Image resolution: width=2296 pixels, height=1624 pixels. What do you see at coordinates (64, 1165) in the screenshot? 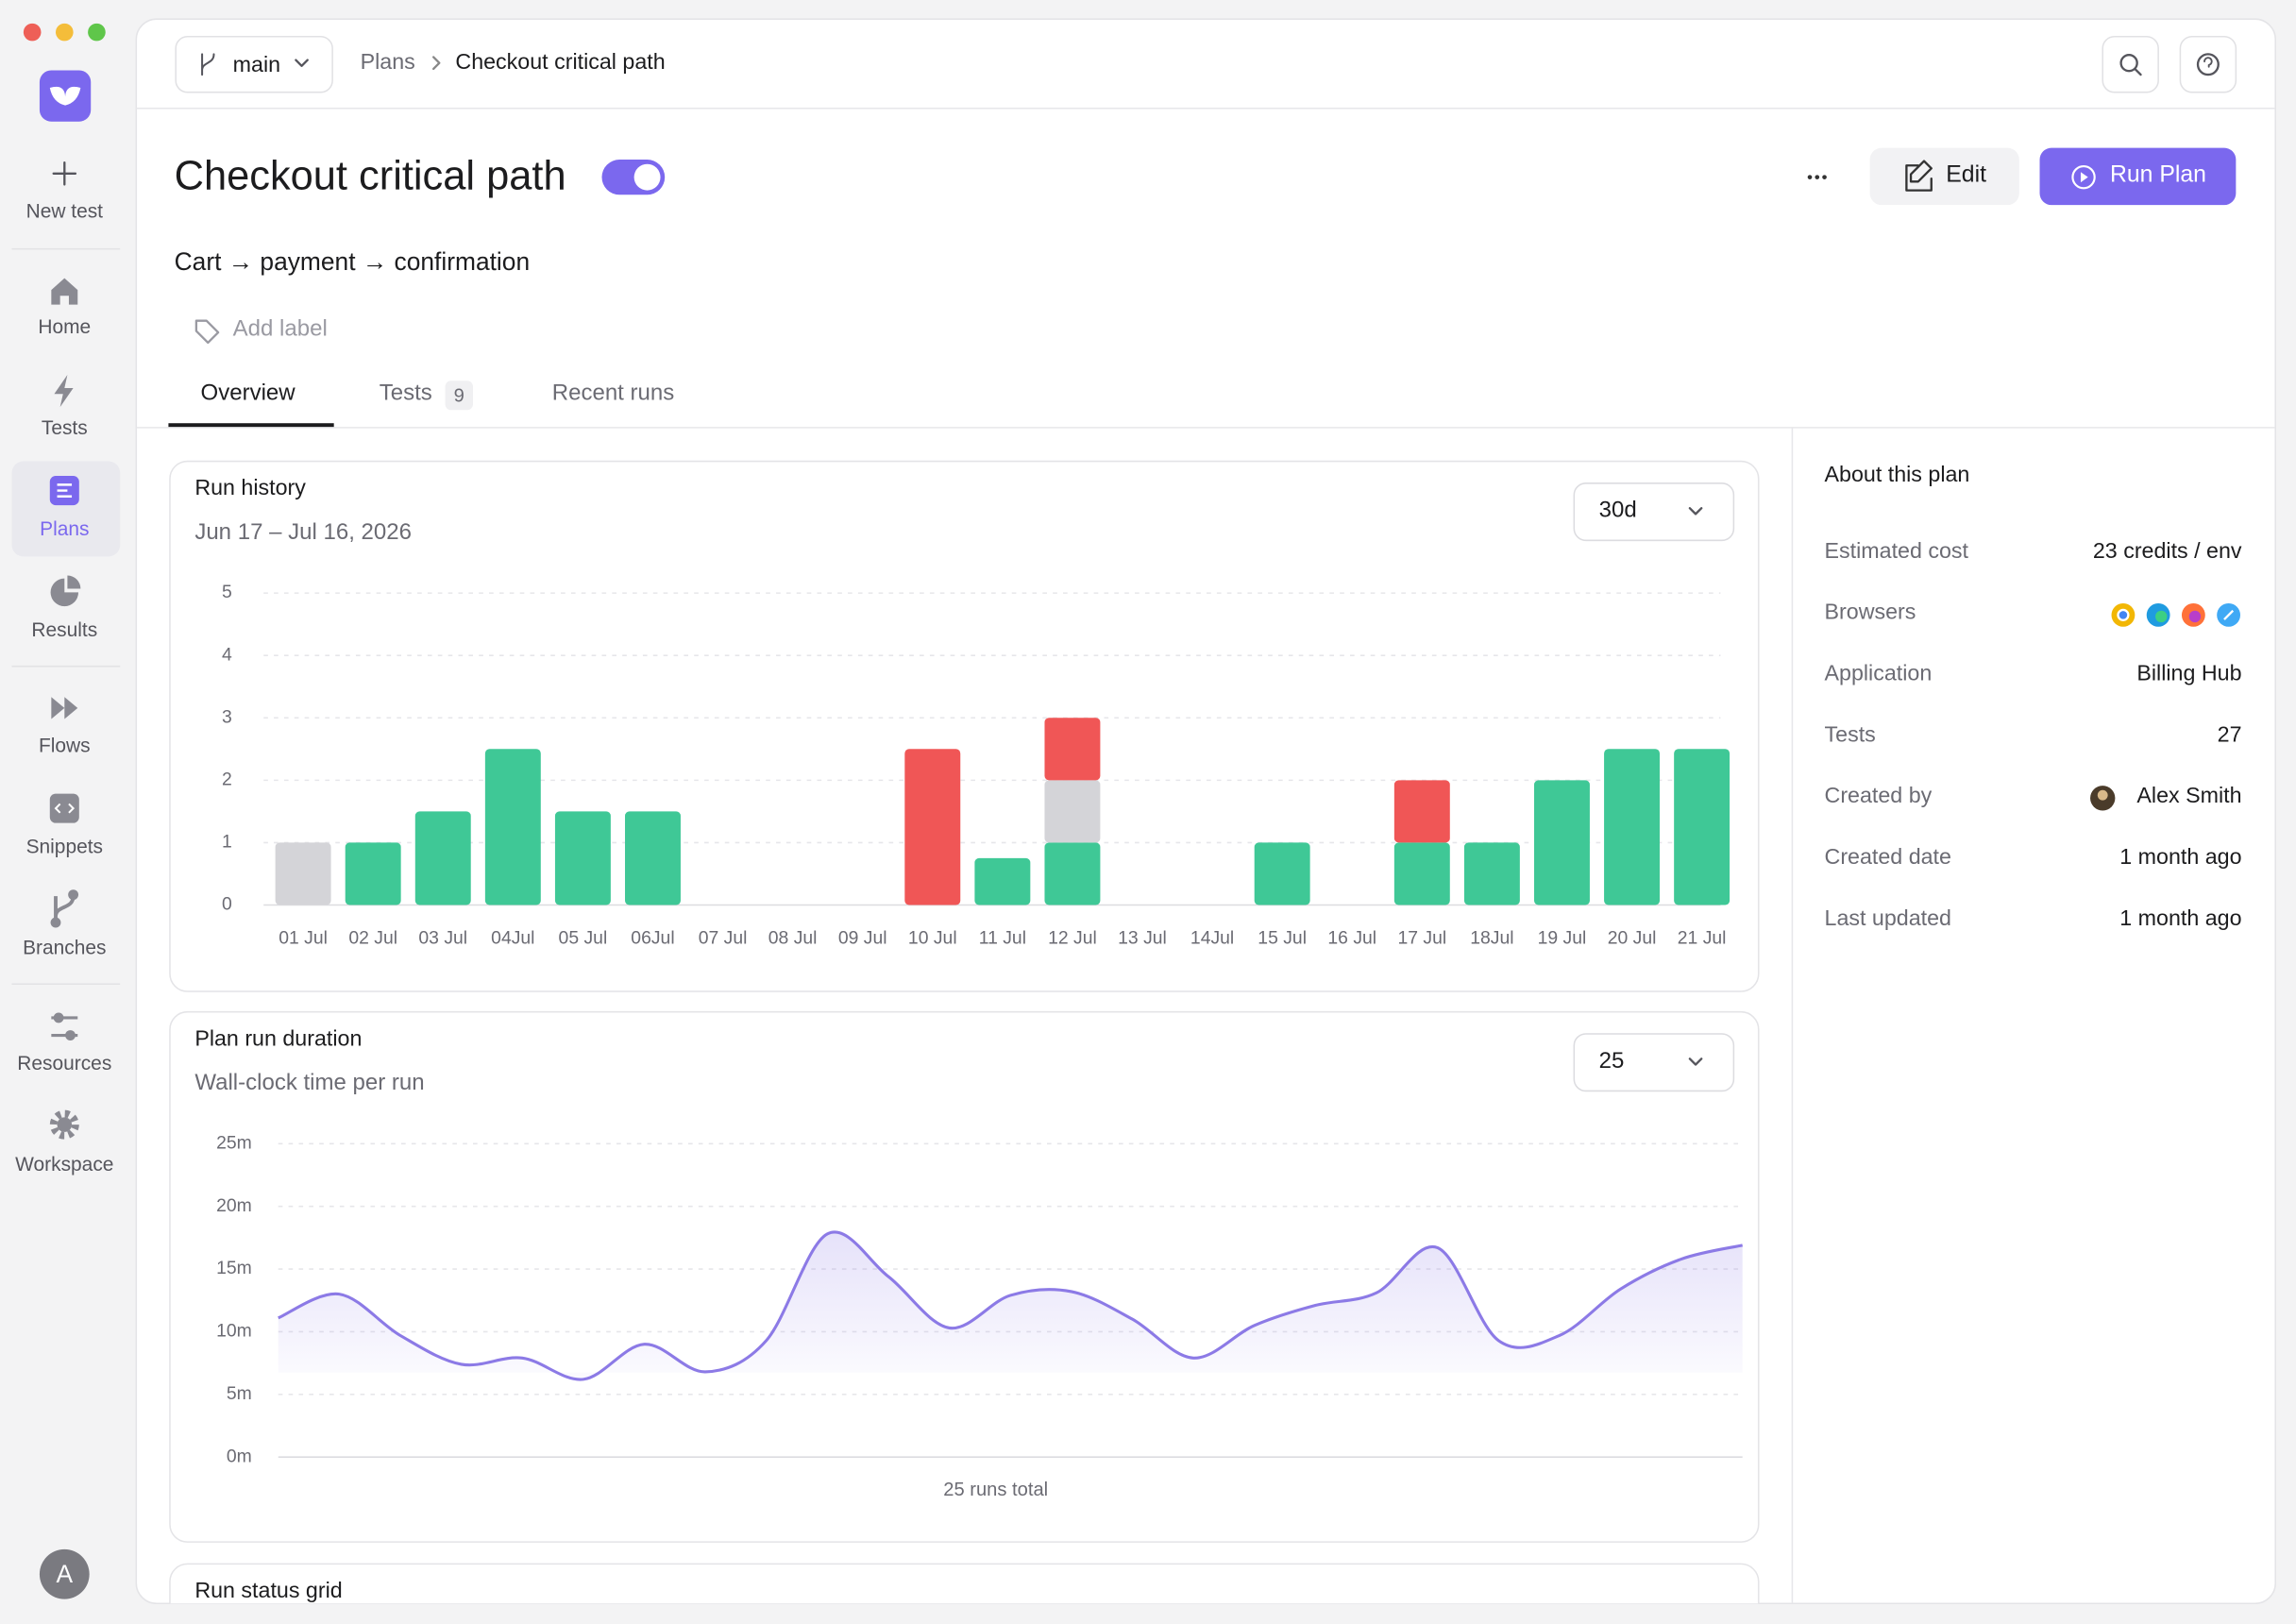
I see `nav-label: Workspace` at bounding box center [64, 1165].